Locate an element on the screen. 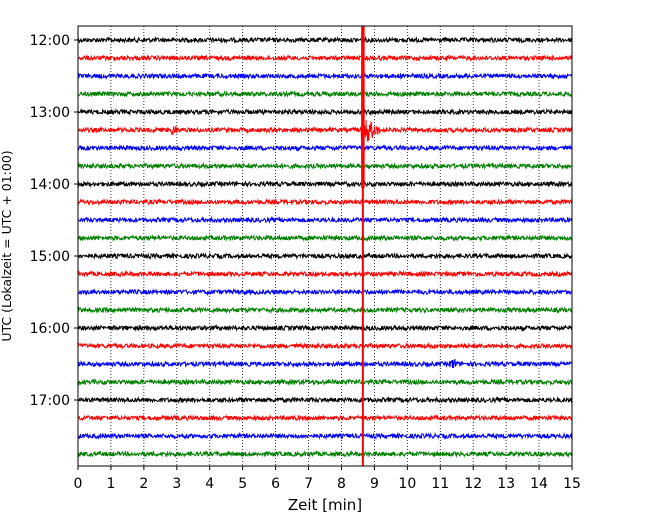  x-tick-label: 1 is located at coordinates (110, 484).